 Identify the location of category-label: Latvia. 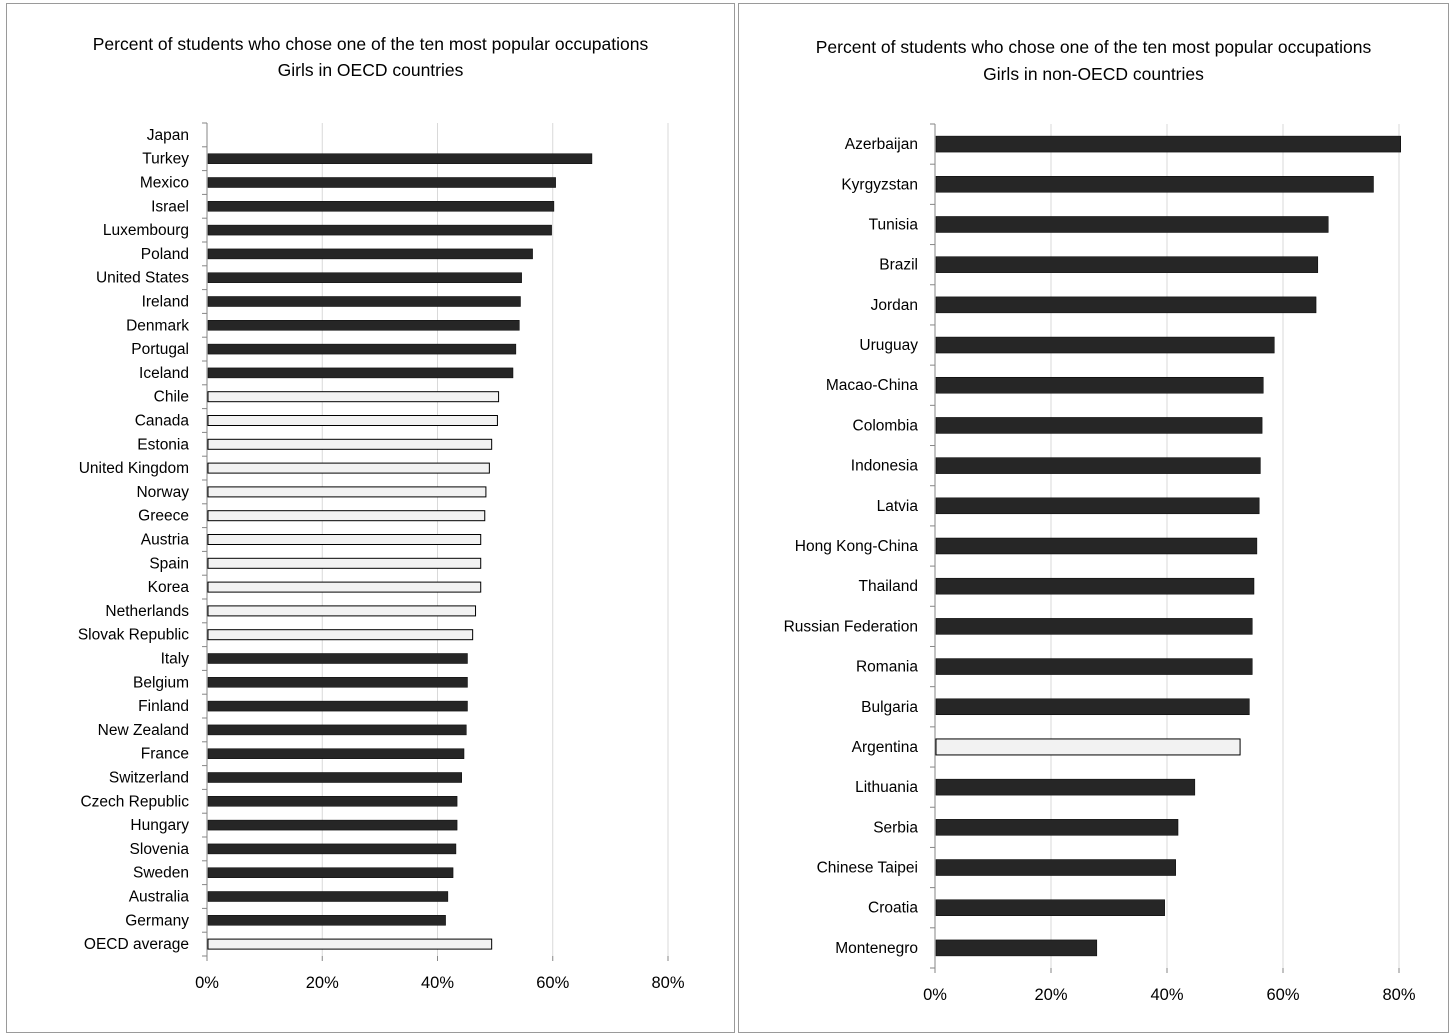
(898, 506).